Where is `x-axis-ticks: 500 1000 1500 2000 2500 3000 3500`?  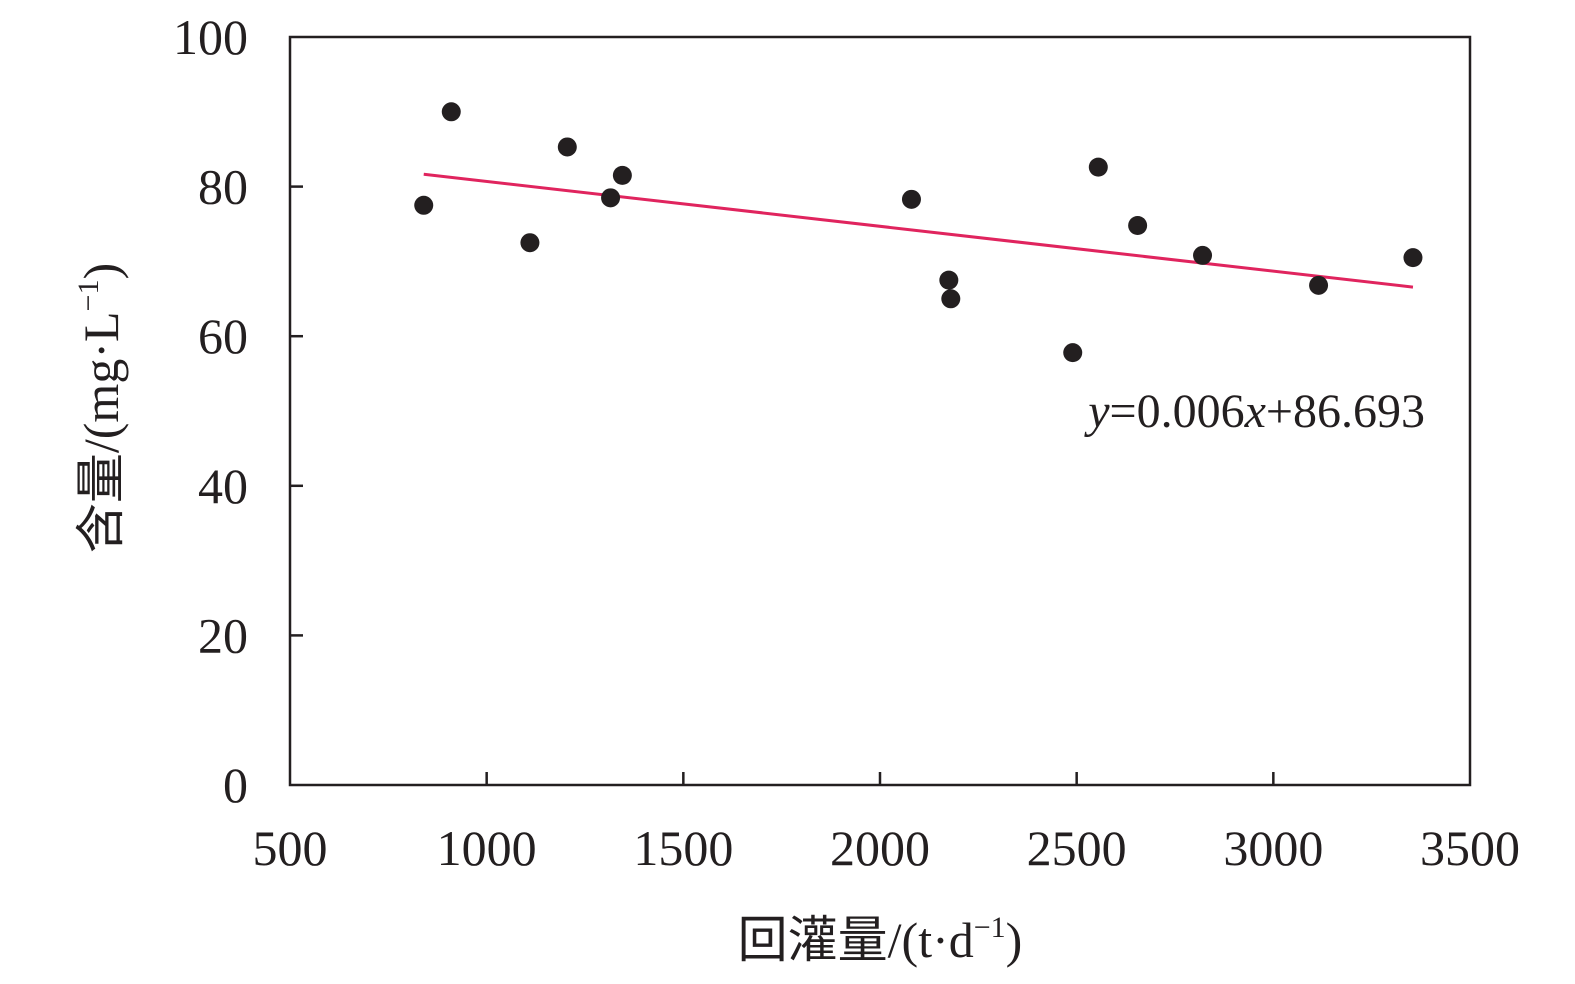
x-axis-ticks: 500 1000 1500 2000 2500 3000 3500 is located at coordinates (886, 824).